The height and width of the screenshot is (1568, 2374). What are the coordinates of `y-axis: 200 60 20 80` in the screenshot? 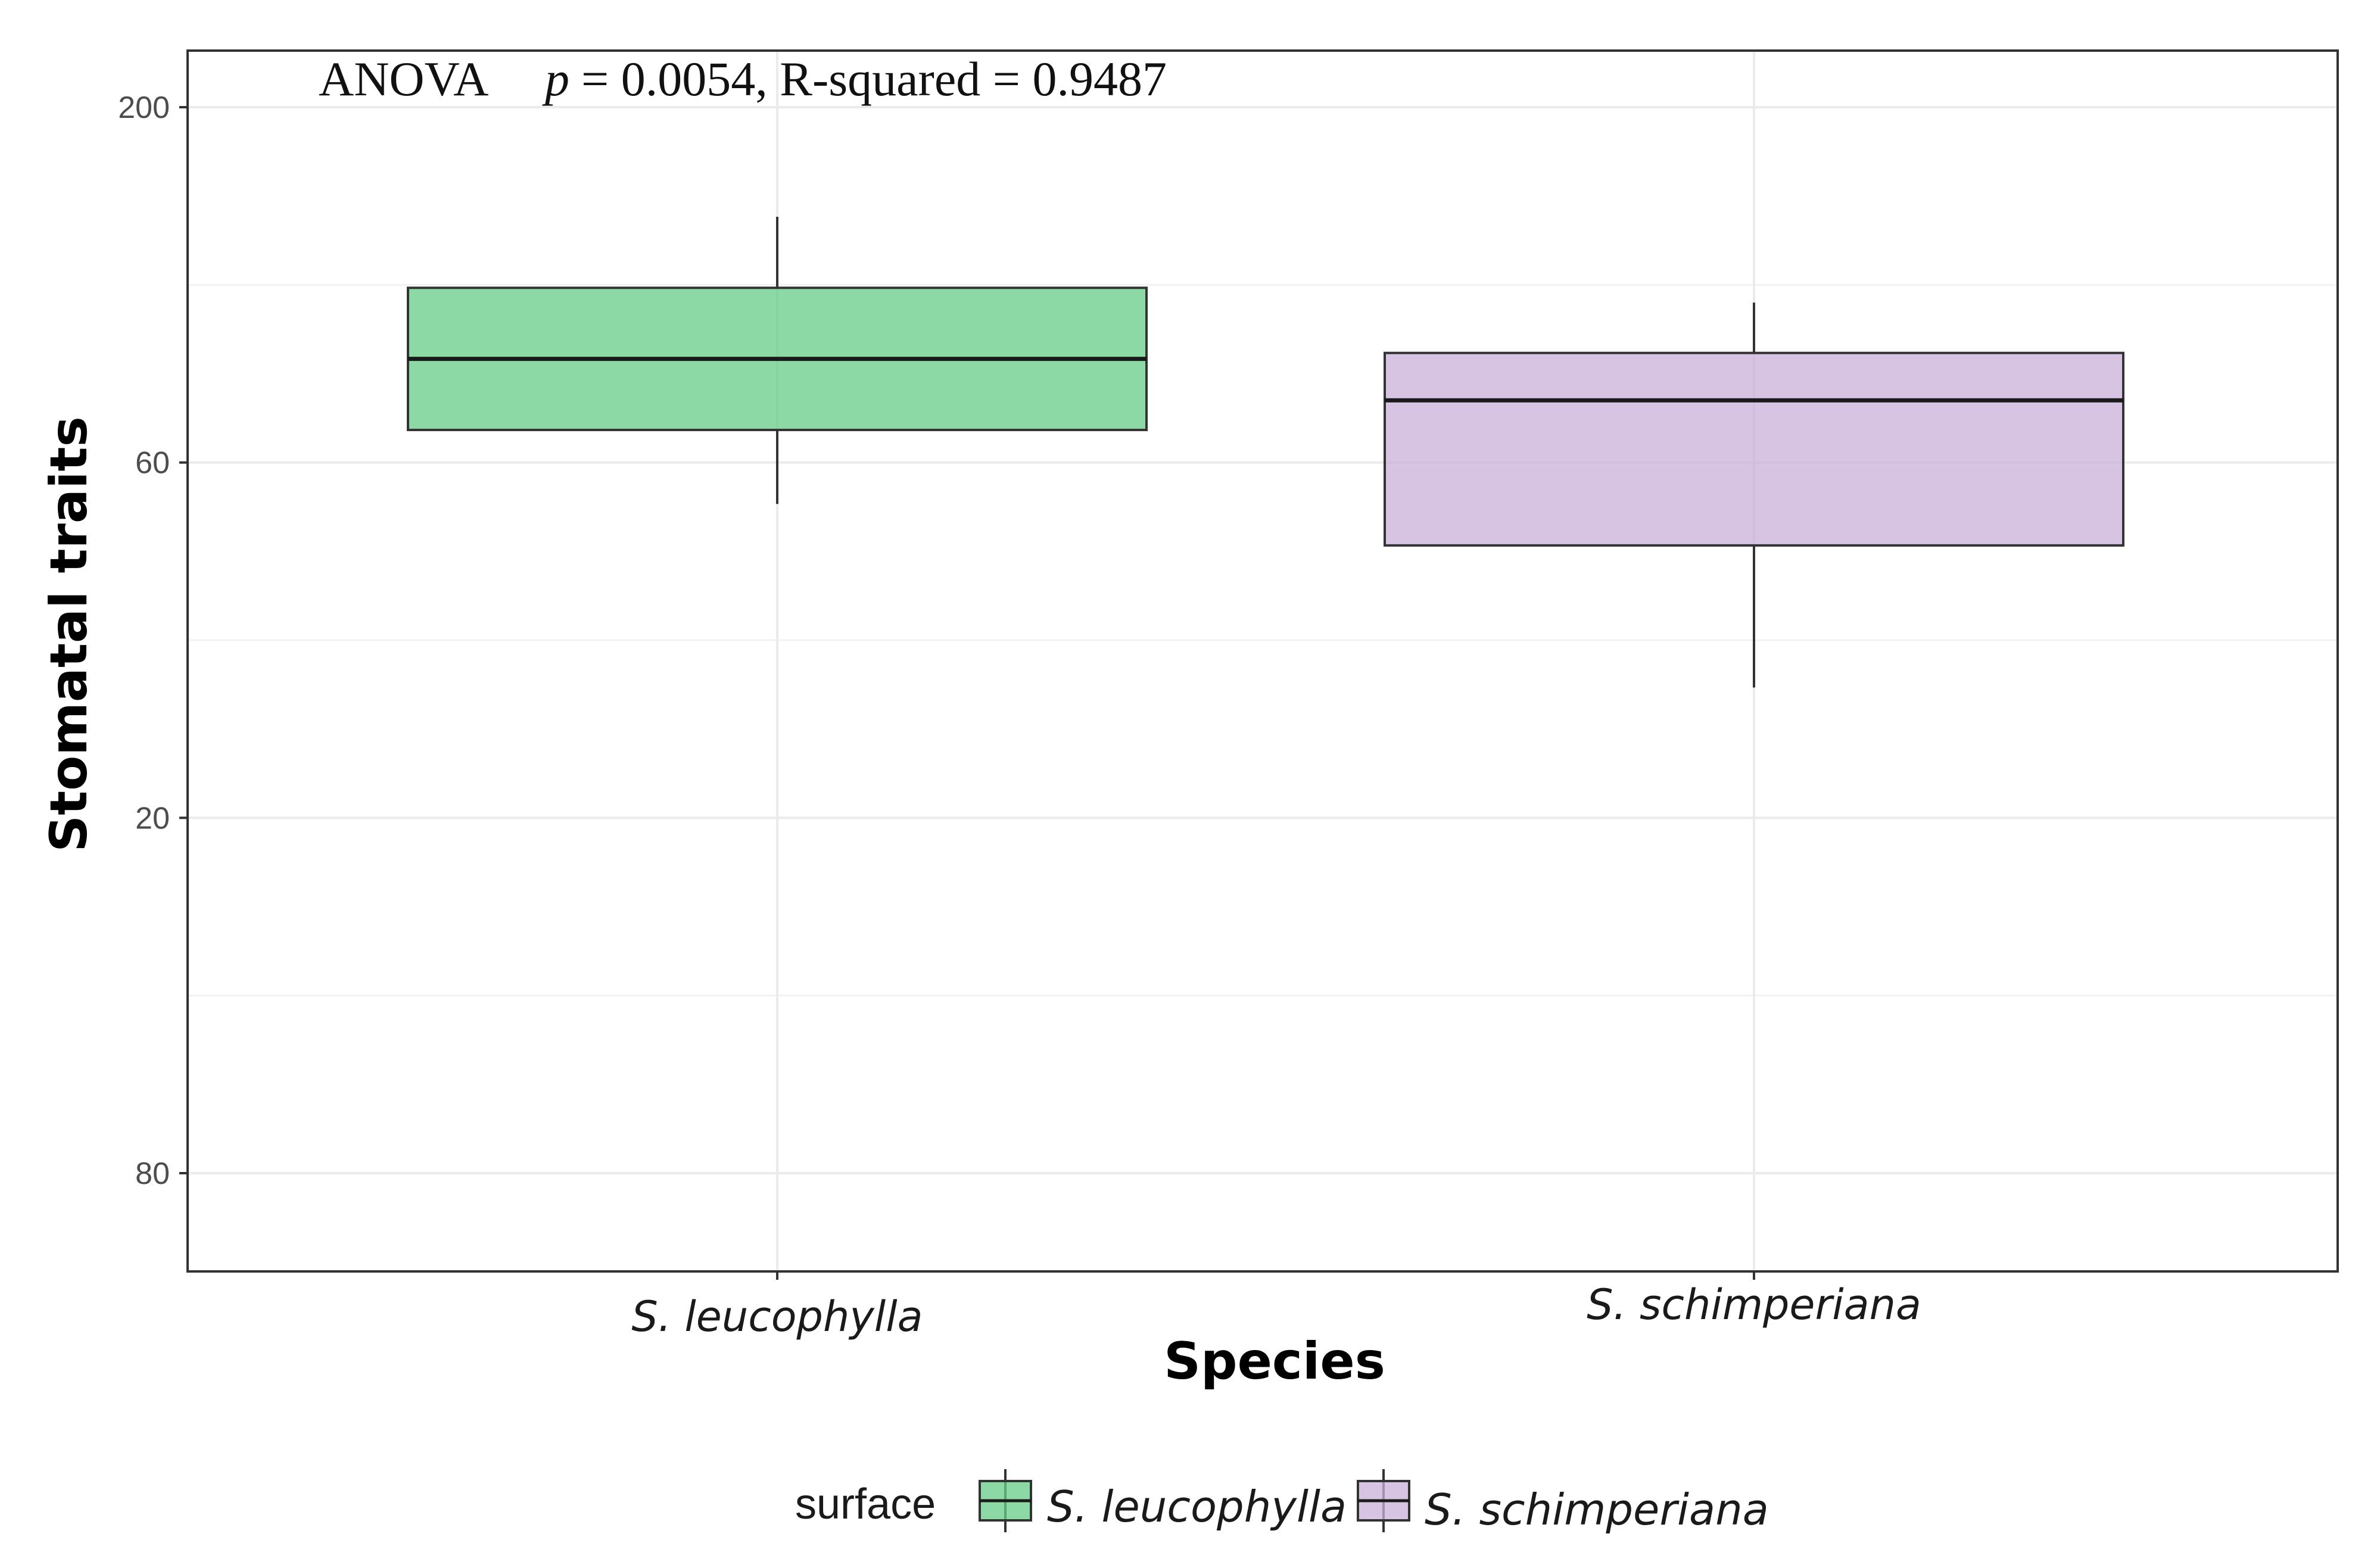 It's located at (153, 641).